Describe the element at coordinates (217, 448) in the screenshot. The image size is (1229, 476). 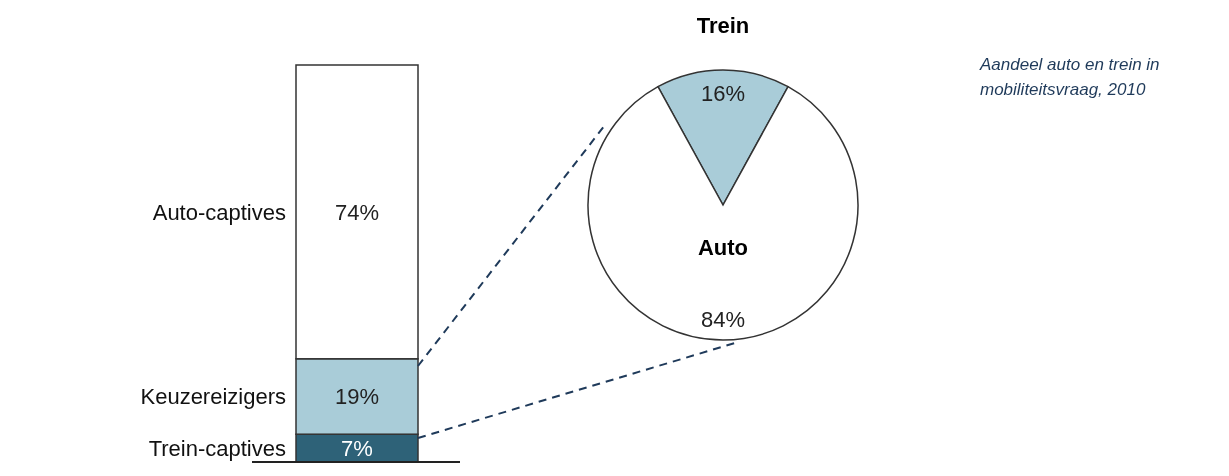
I see `series-label: Trein-captives` at that location.